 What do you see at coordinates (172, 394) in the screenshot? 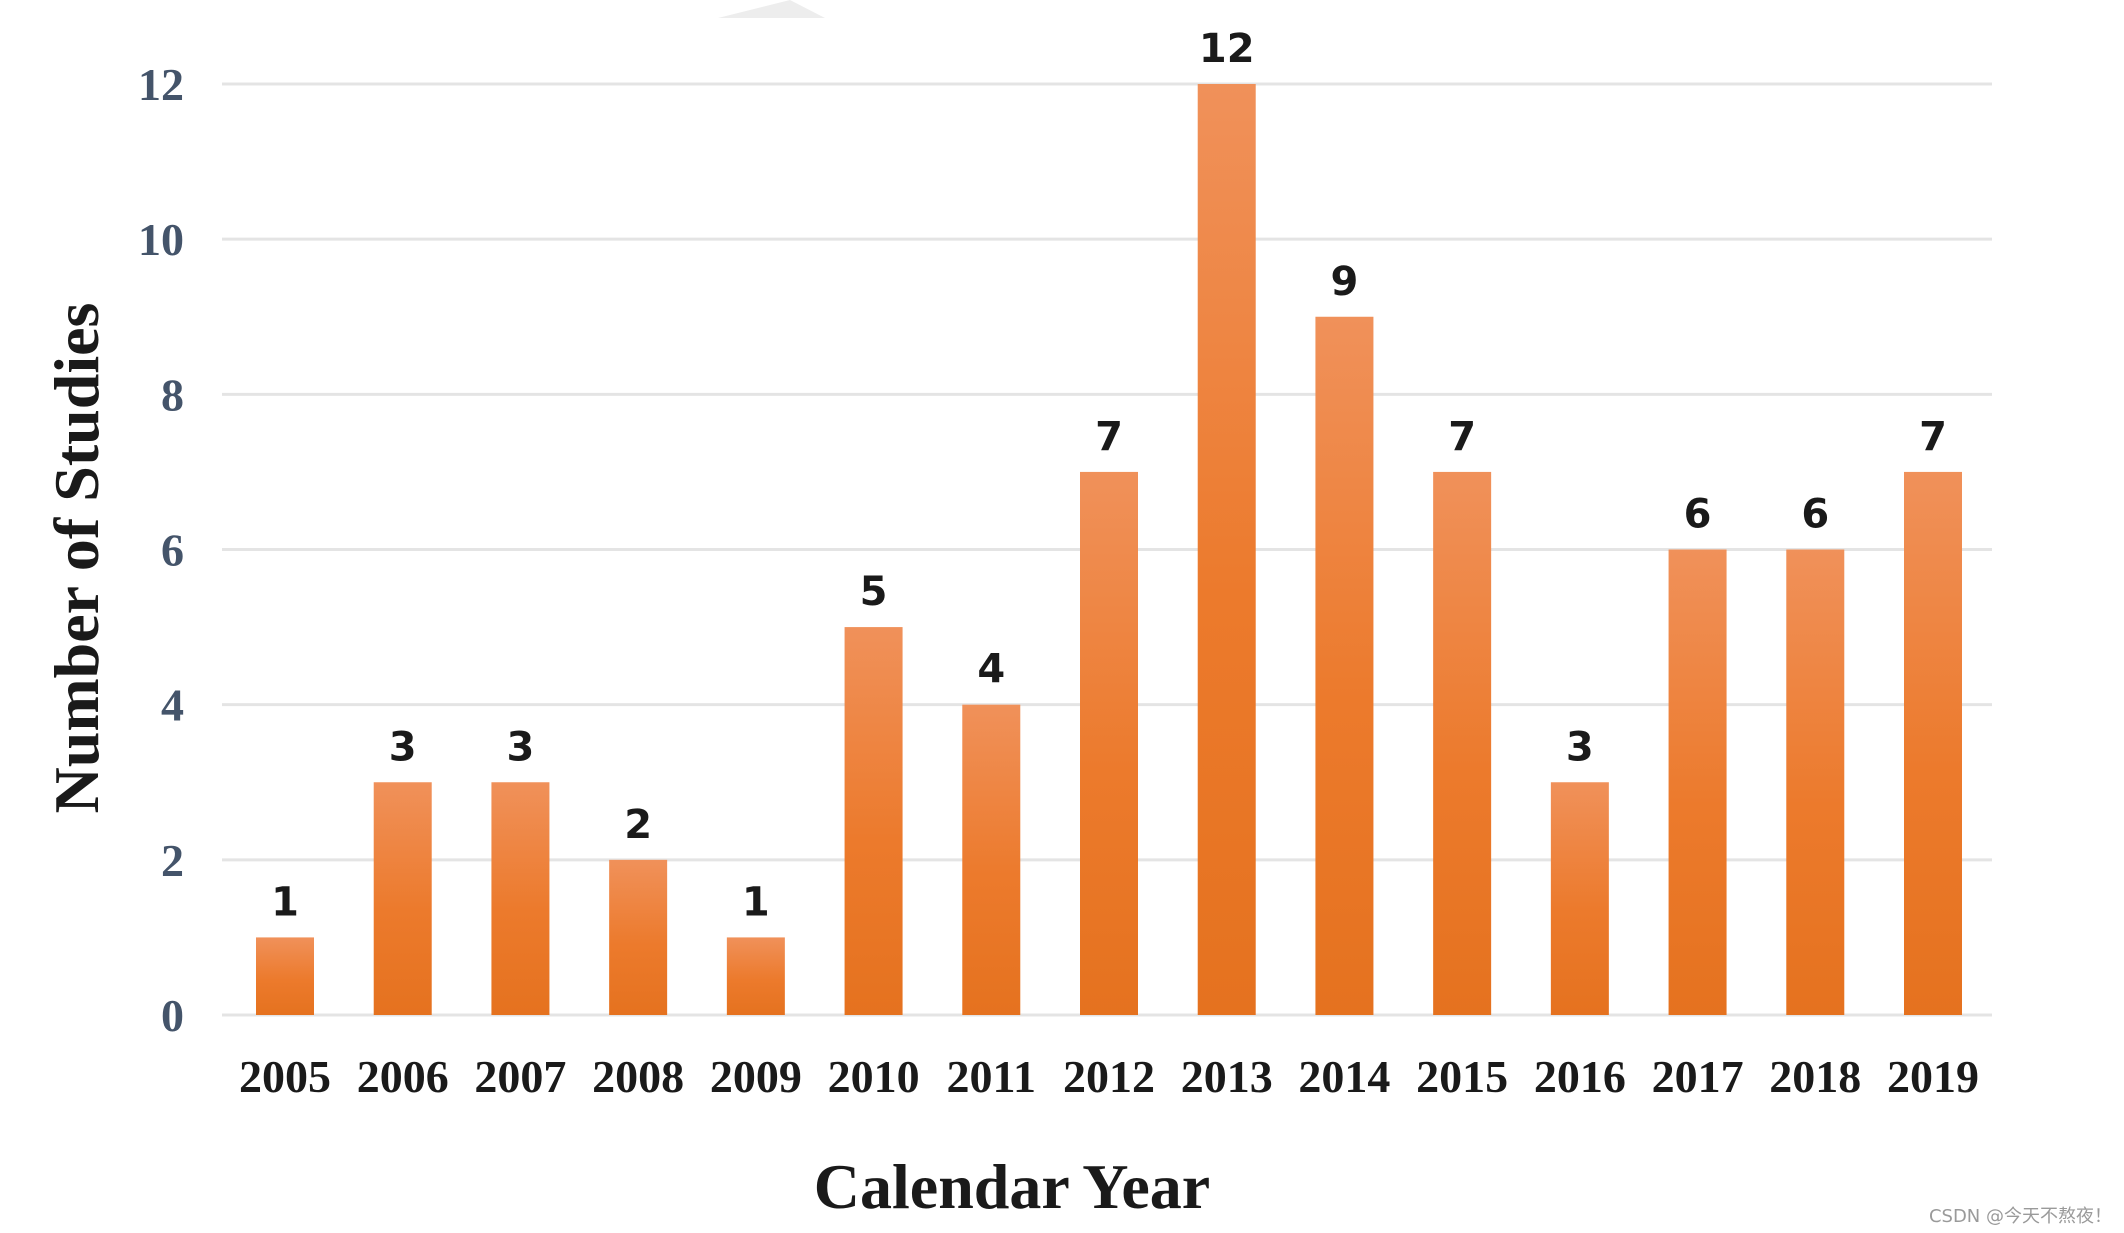
I see `y-tick-label: 8` at bounding box center [172, 394].